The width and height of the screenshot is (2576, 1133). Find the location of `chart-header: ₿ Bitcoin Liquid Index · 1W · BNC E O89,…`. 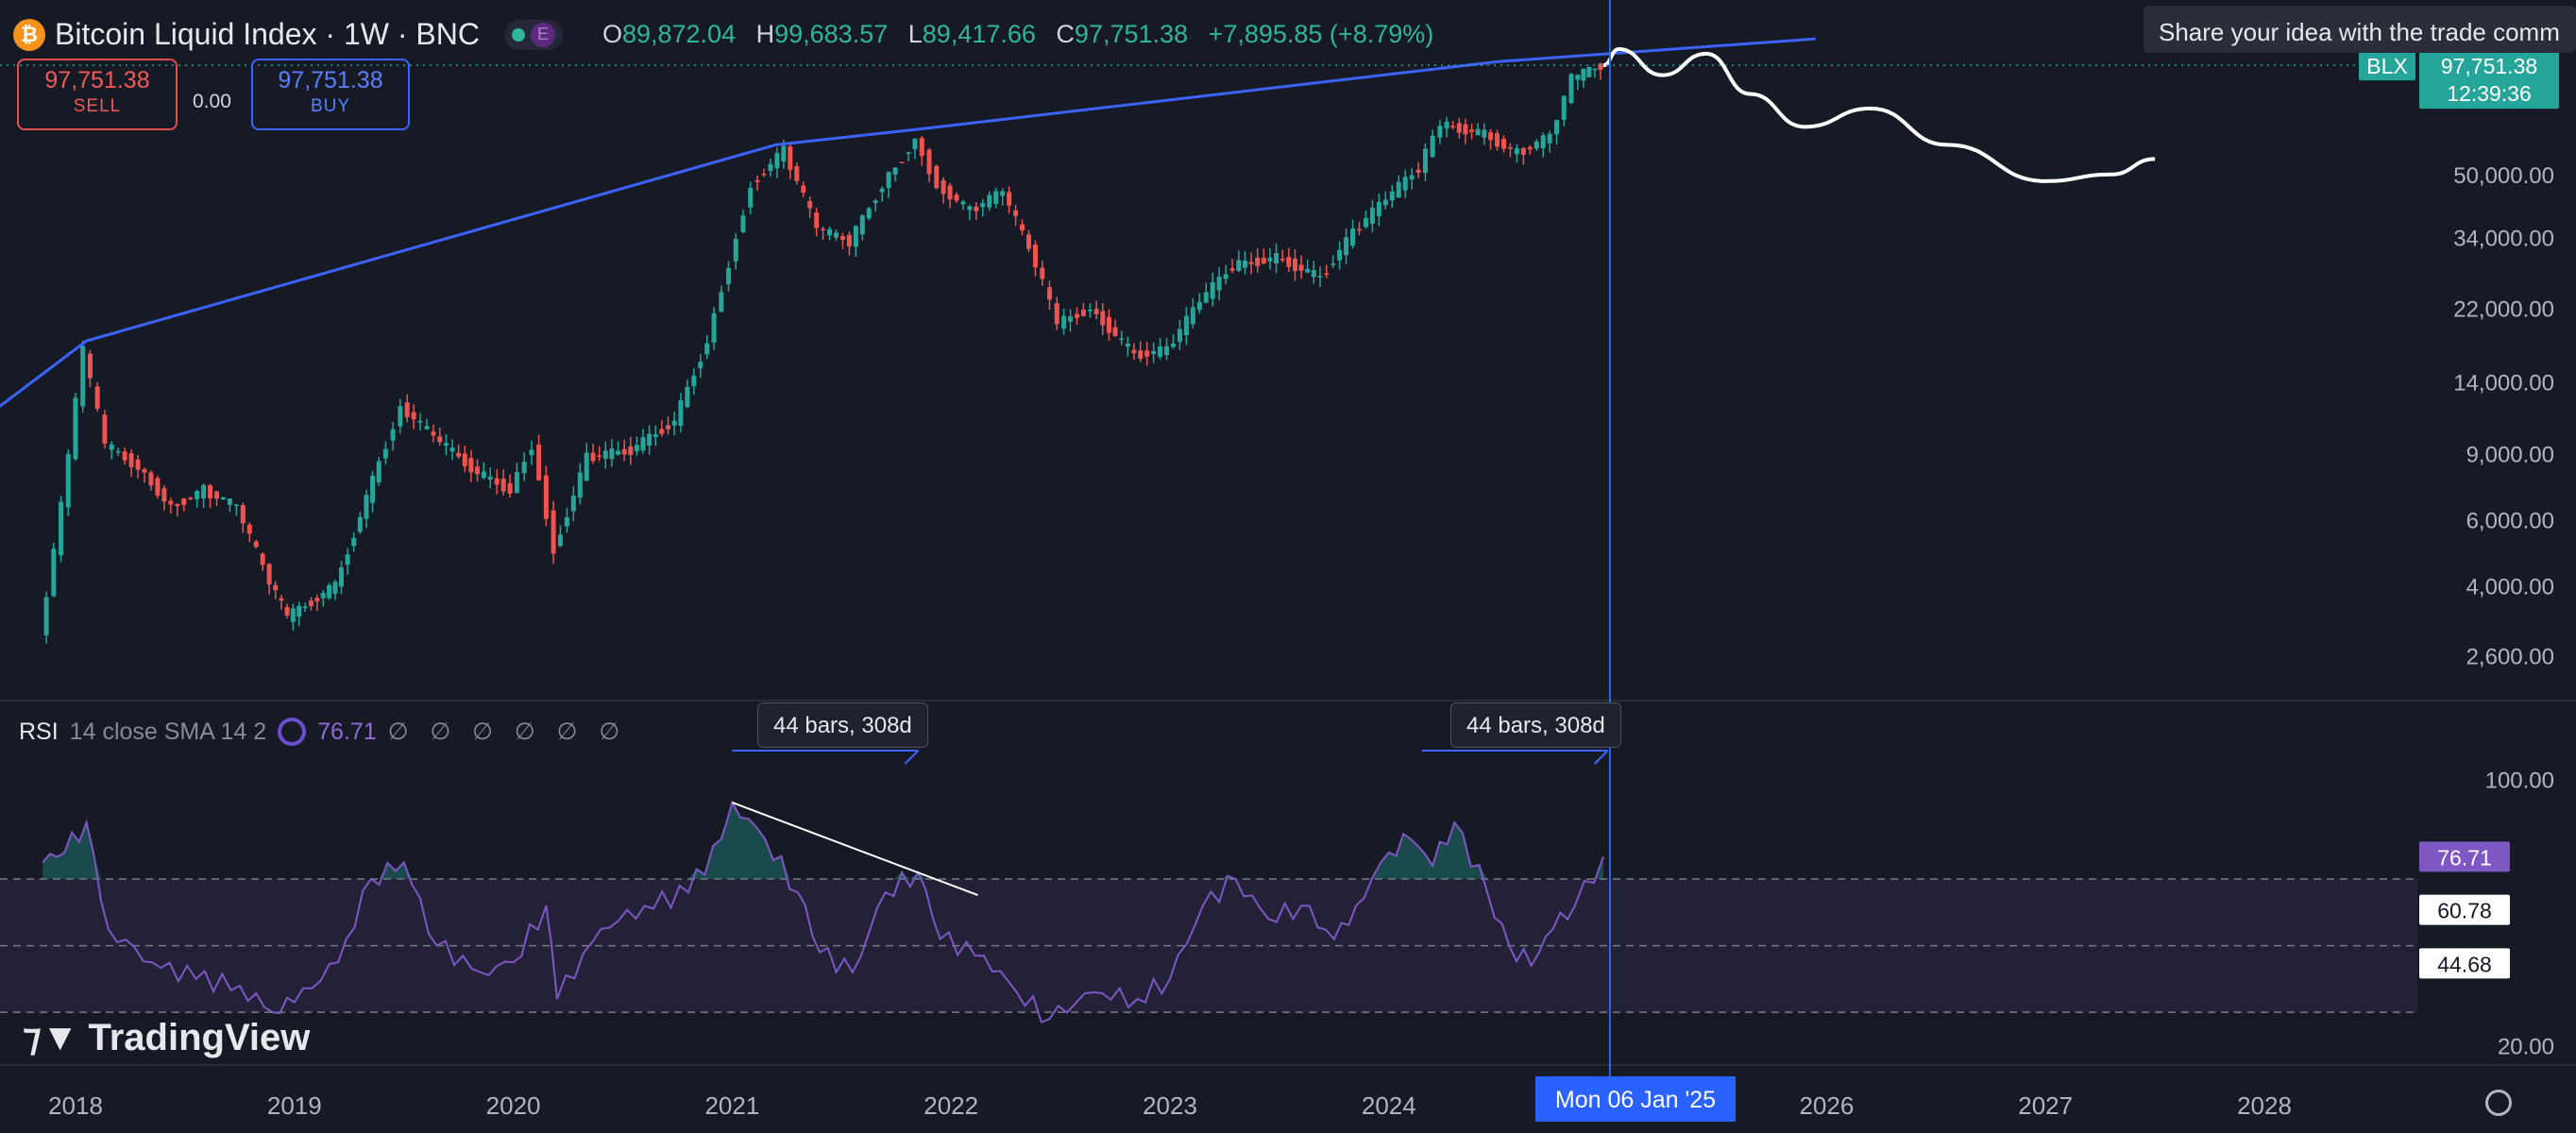

chart-header: ₿ Bitcoin Liquid Index · 1W · BNC E O89,… is located at coordinates (723, 34).